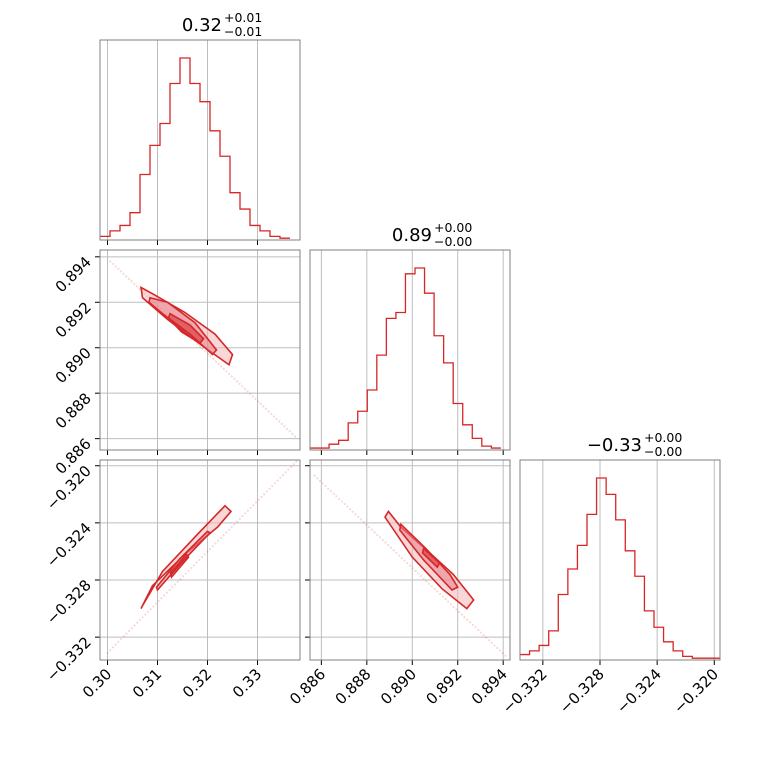  Describe the element at coordinates (614, 445) in the screenshot. I see `panel-title-p2: −0.33` at that location.